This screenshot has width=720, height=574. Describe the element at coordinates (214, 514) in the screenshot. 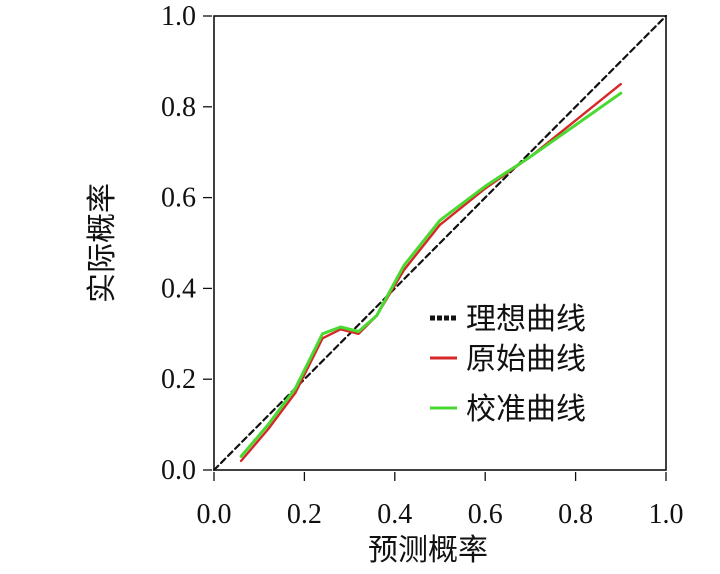

I see `x-tick-label-0: 0.0` at that location.